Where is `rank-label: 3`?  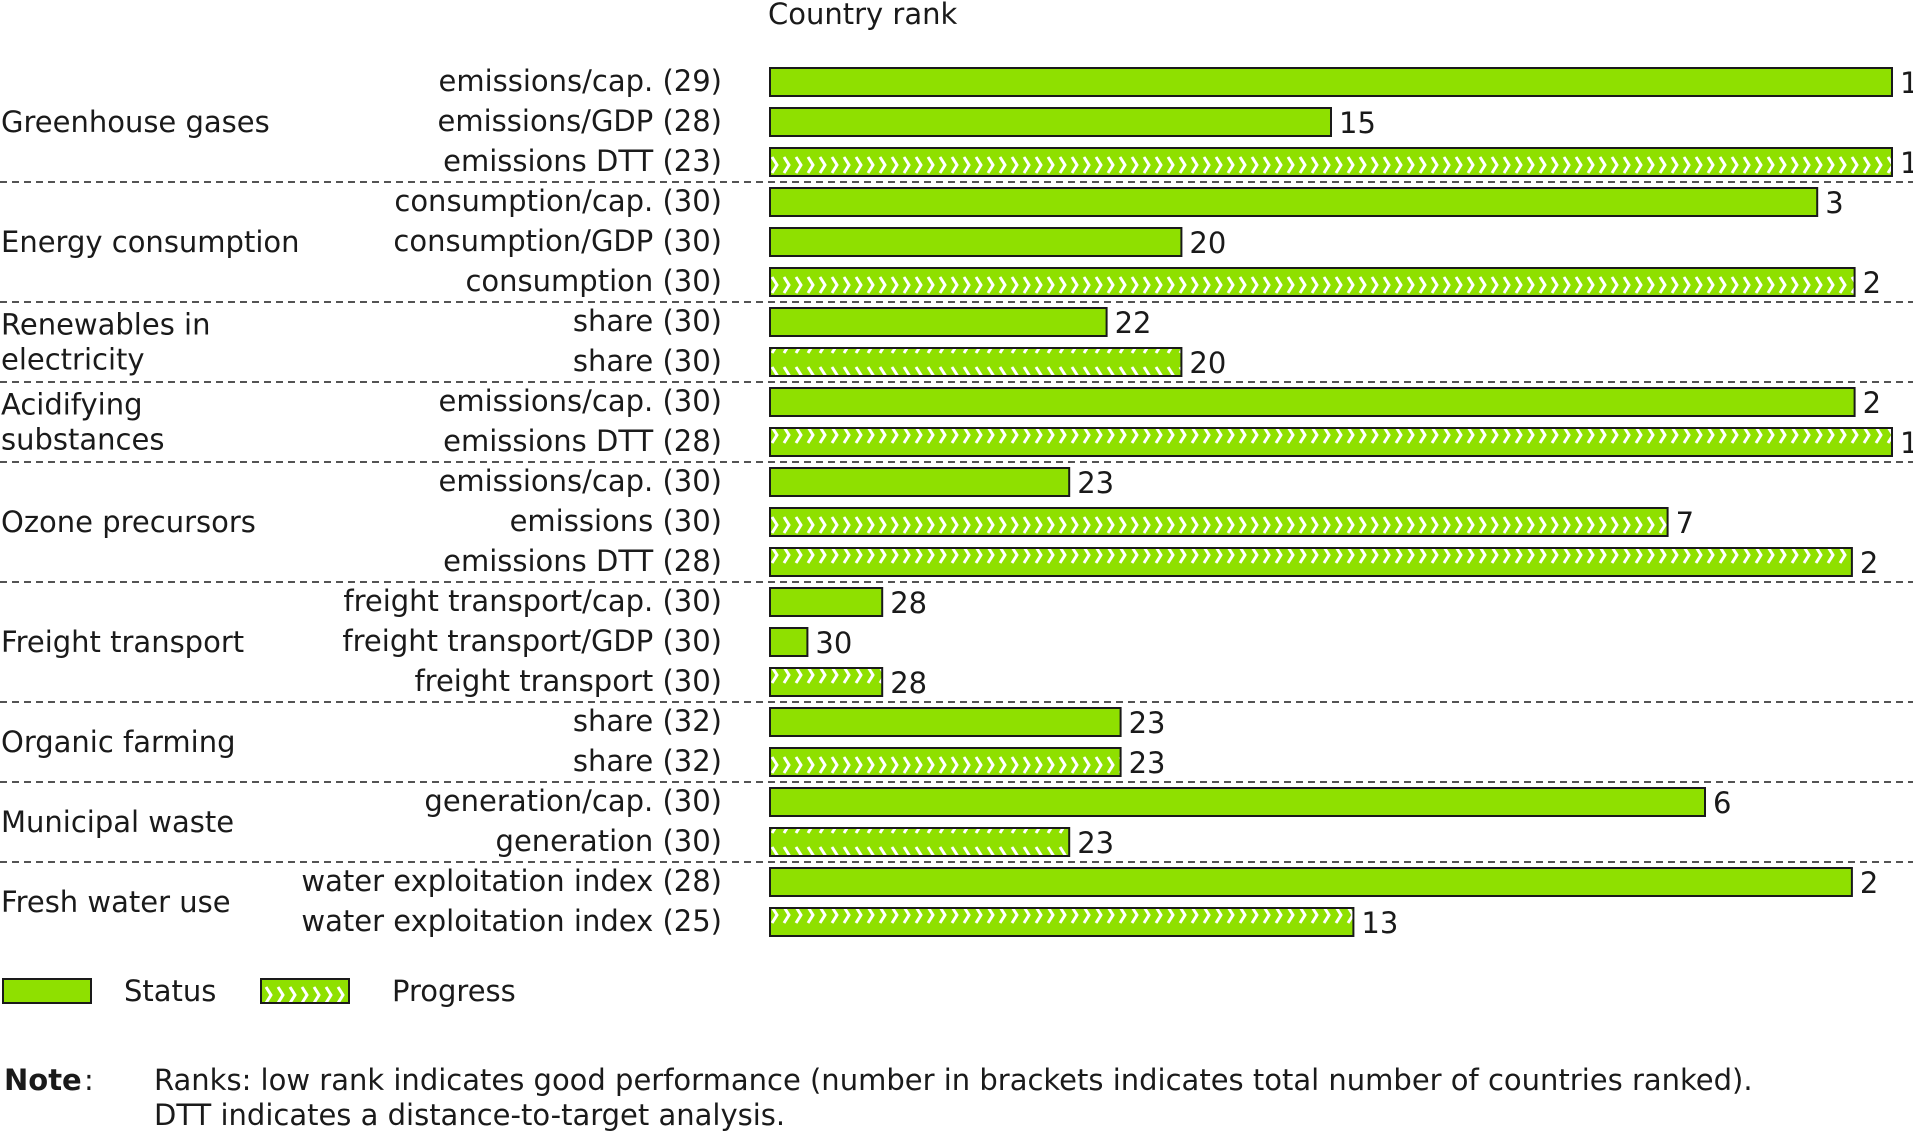 rank-label: 3 is located at coordinates (1834, 203).